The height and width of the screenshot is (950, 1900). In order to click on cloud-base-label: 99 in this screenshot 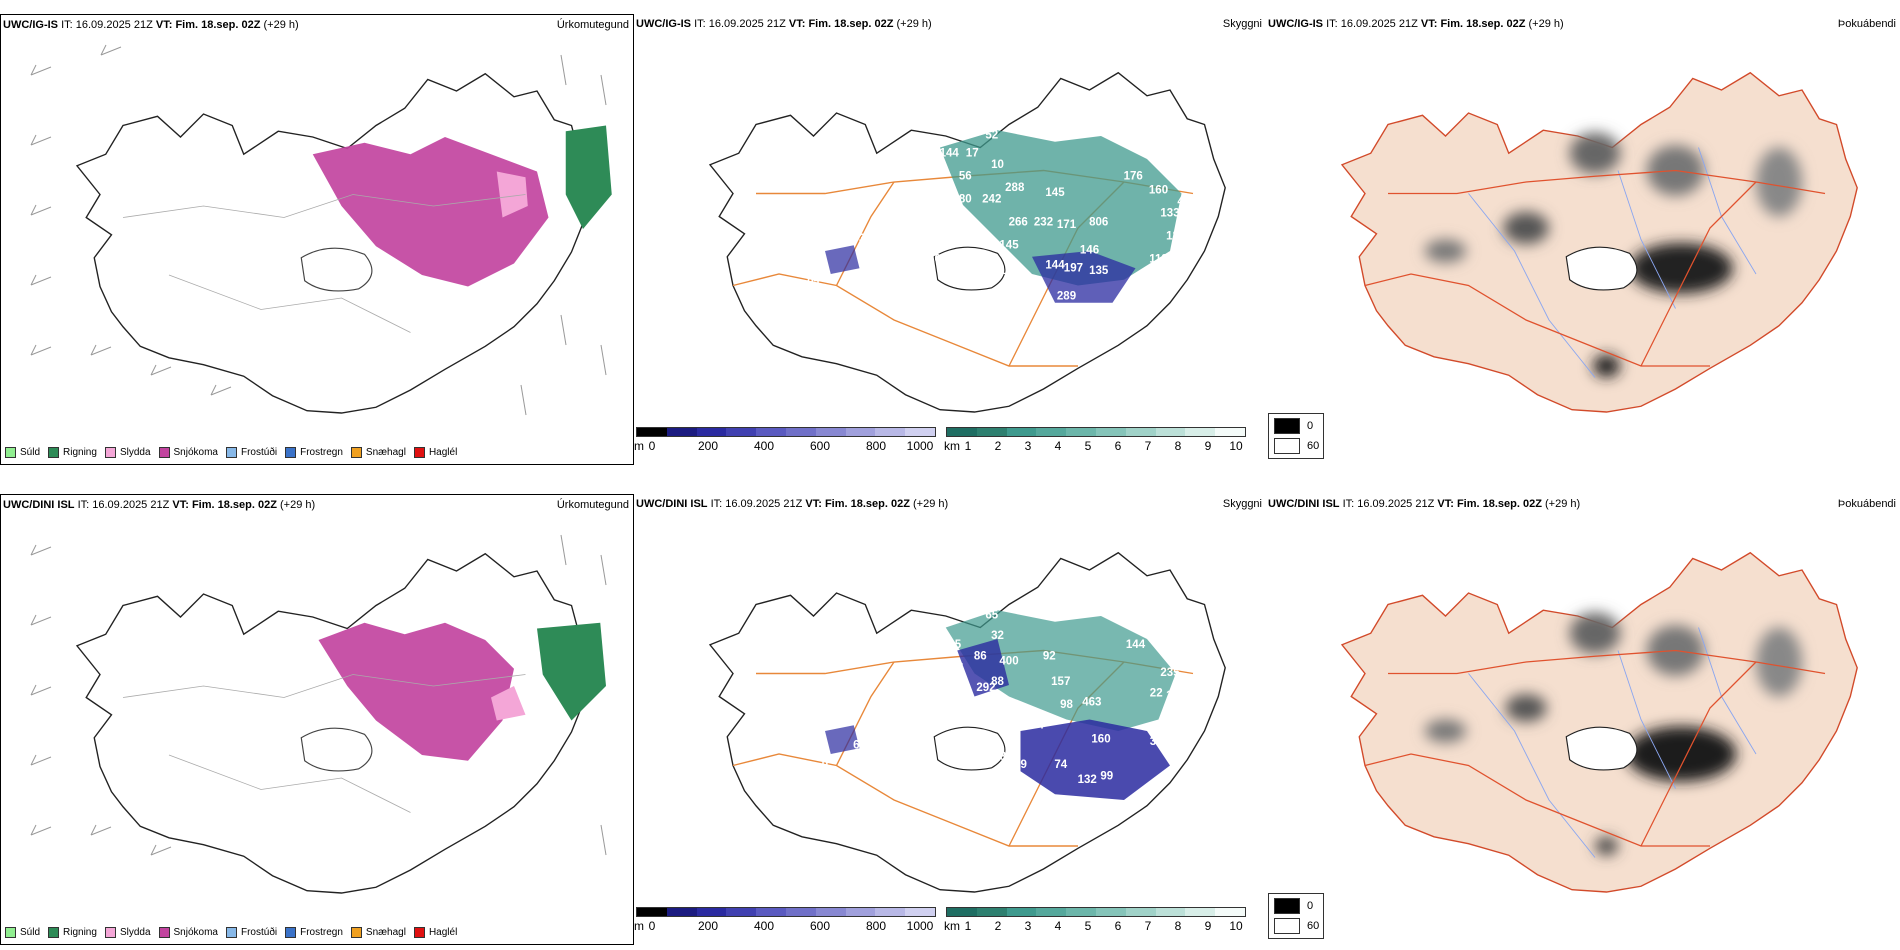, I will do `click(1020, 765)`.